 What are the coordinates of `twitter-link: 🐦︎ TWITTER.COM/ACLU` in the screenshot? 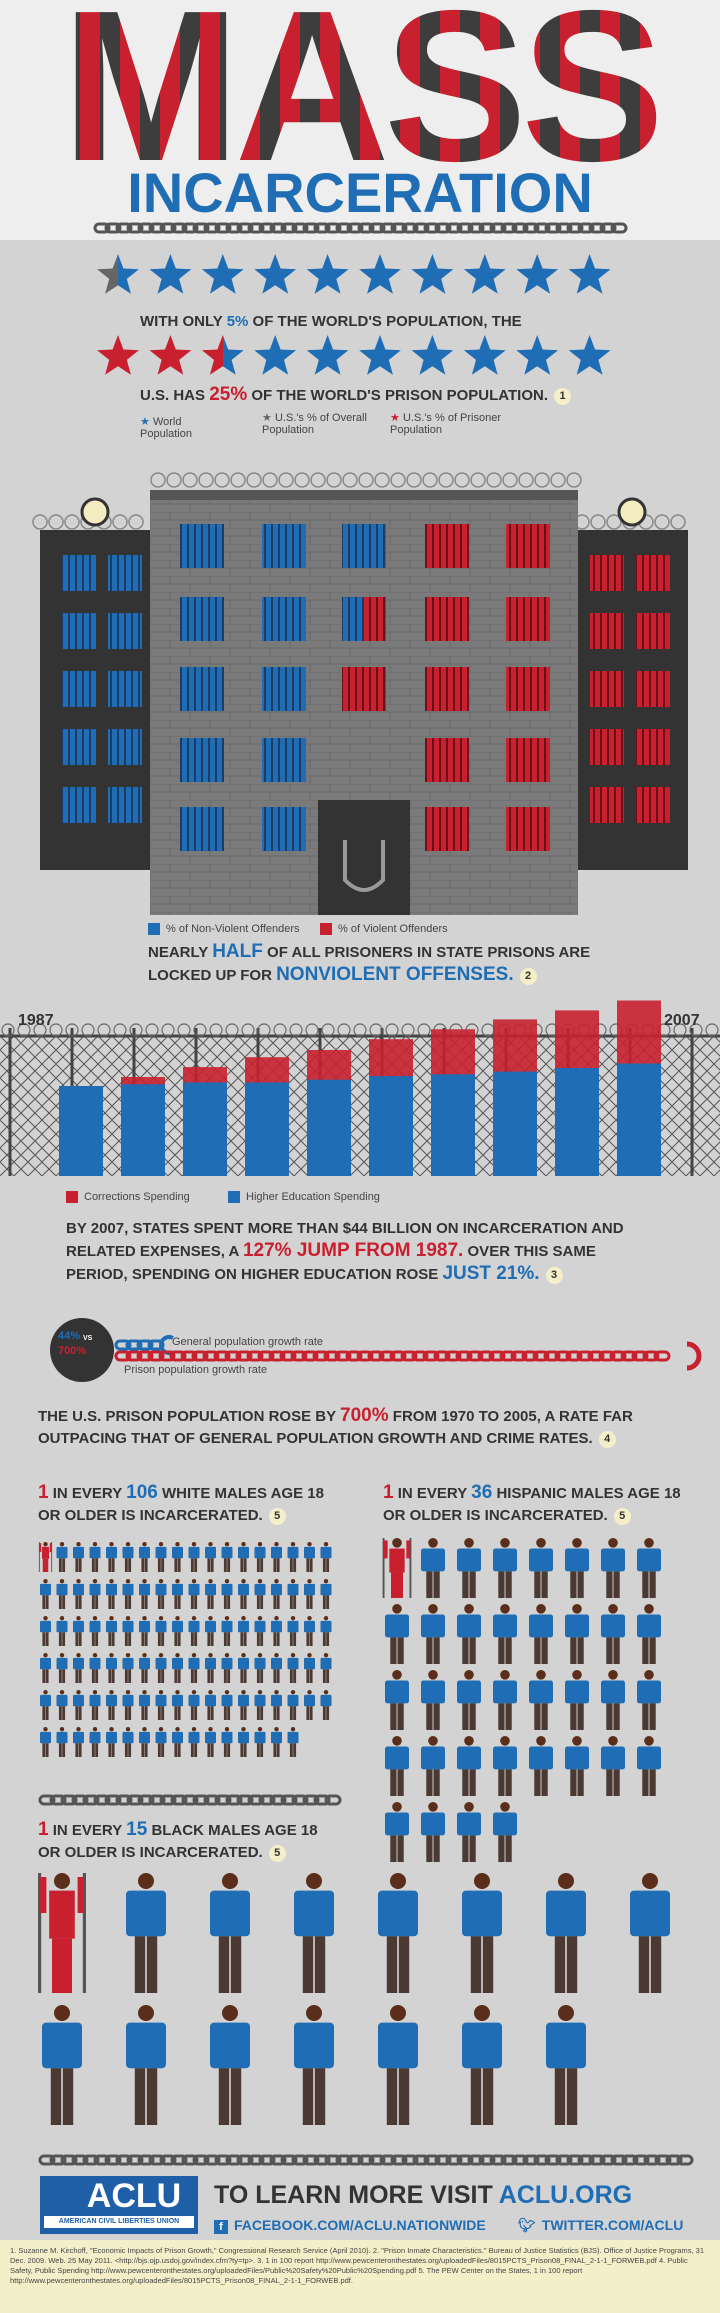 It's located at (601, 2225).